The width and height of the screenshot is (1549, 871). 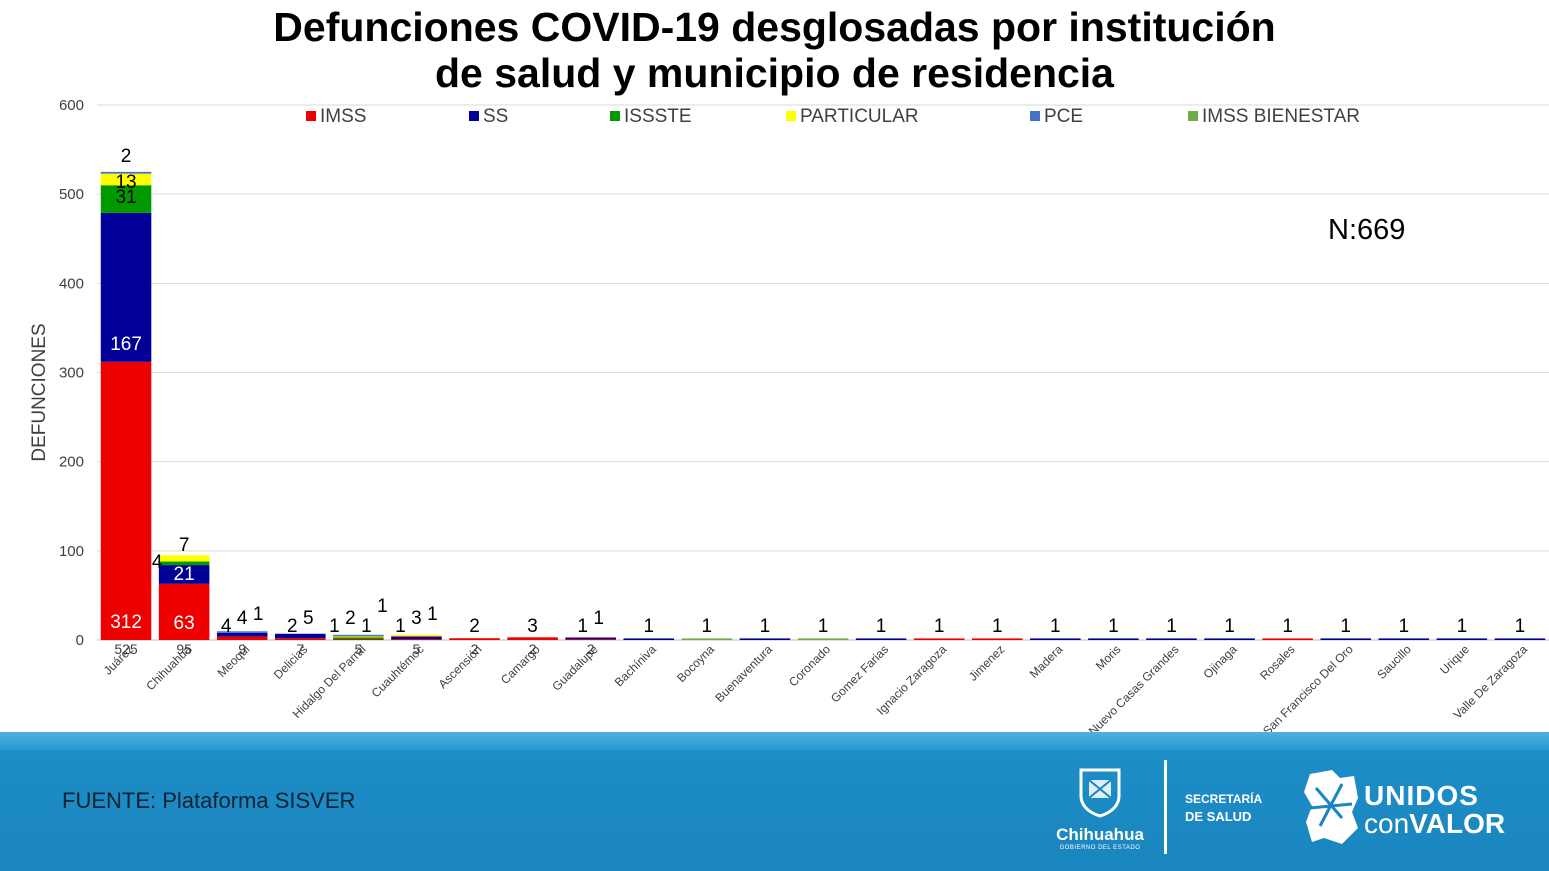 What do you see at coordinates (859, 673) in the screenshot?
I see `x-tick-label: Gomez Farias` at bounding box center [859, 673].